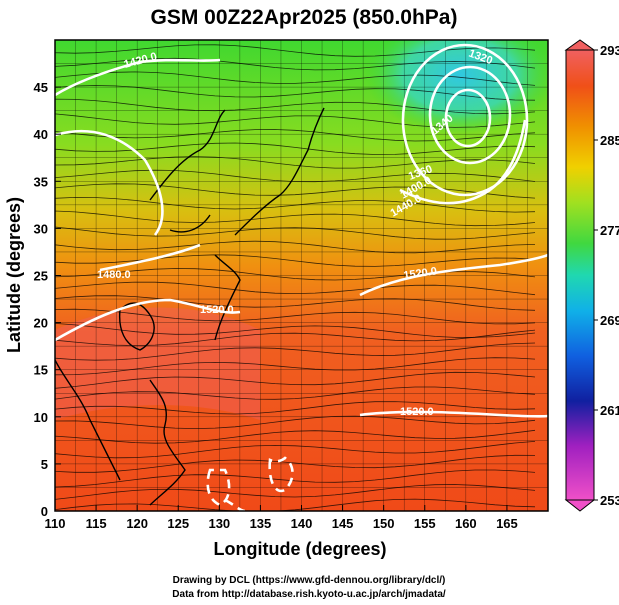 Image resolution: width=619 pixels, height=605 pixels. I want to click on colorbar-scale, so click(580, 275).